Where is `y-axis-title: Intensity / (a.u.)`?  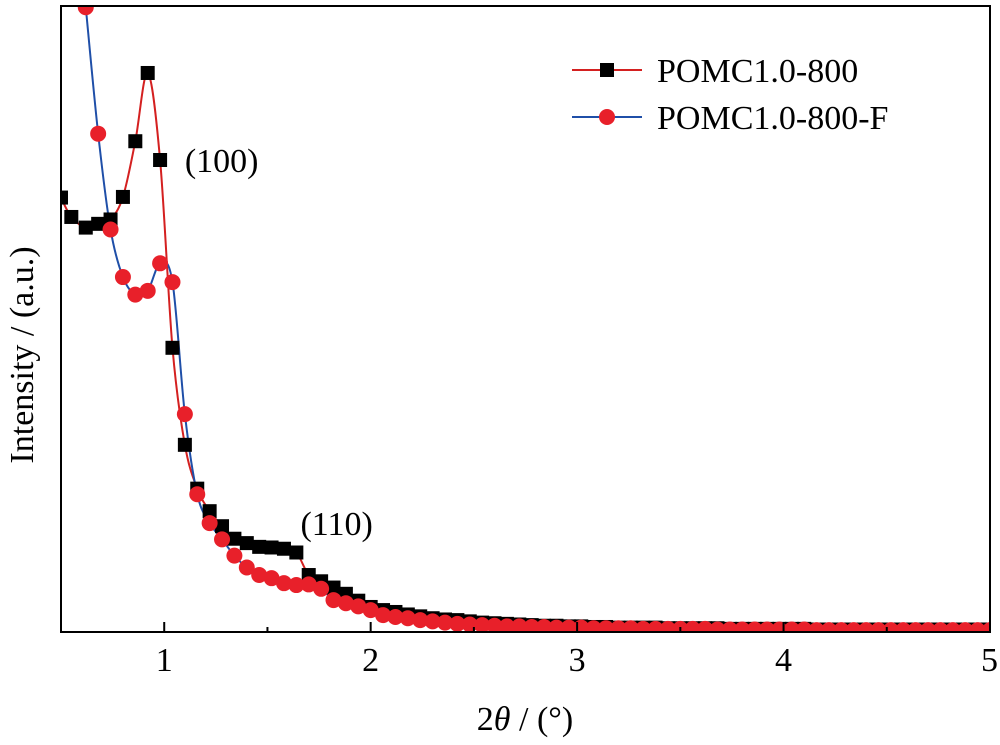 y-axis-title: Intensity / (a.u.) is located at coordinates (22, 354).